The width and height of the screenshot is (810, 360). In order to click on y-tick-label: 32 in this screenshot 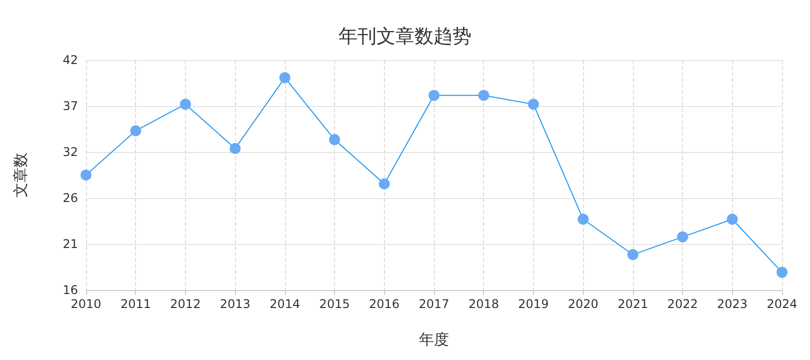, I will do `click(70, 152)`.